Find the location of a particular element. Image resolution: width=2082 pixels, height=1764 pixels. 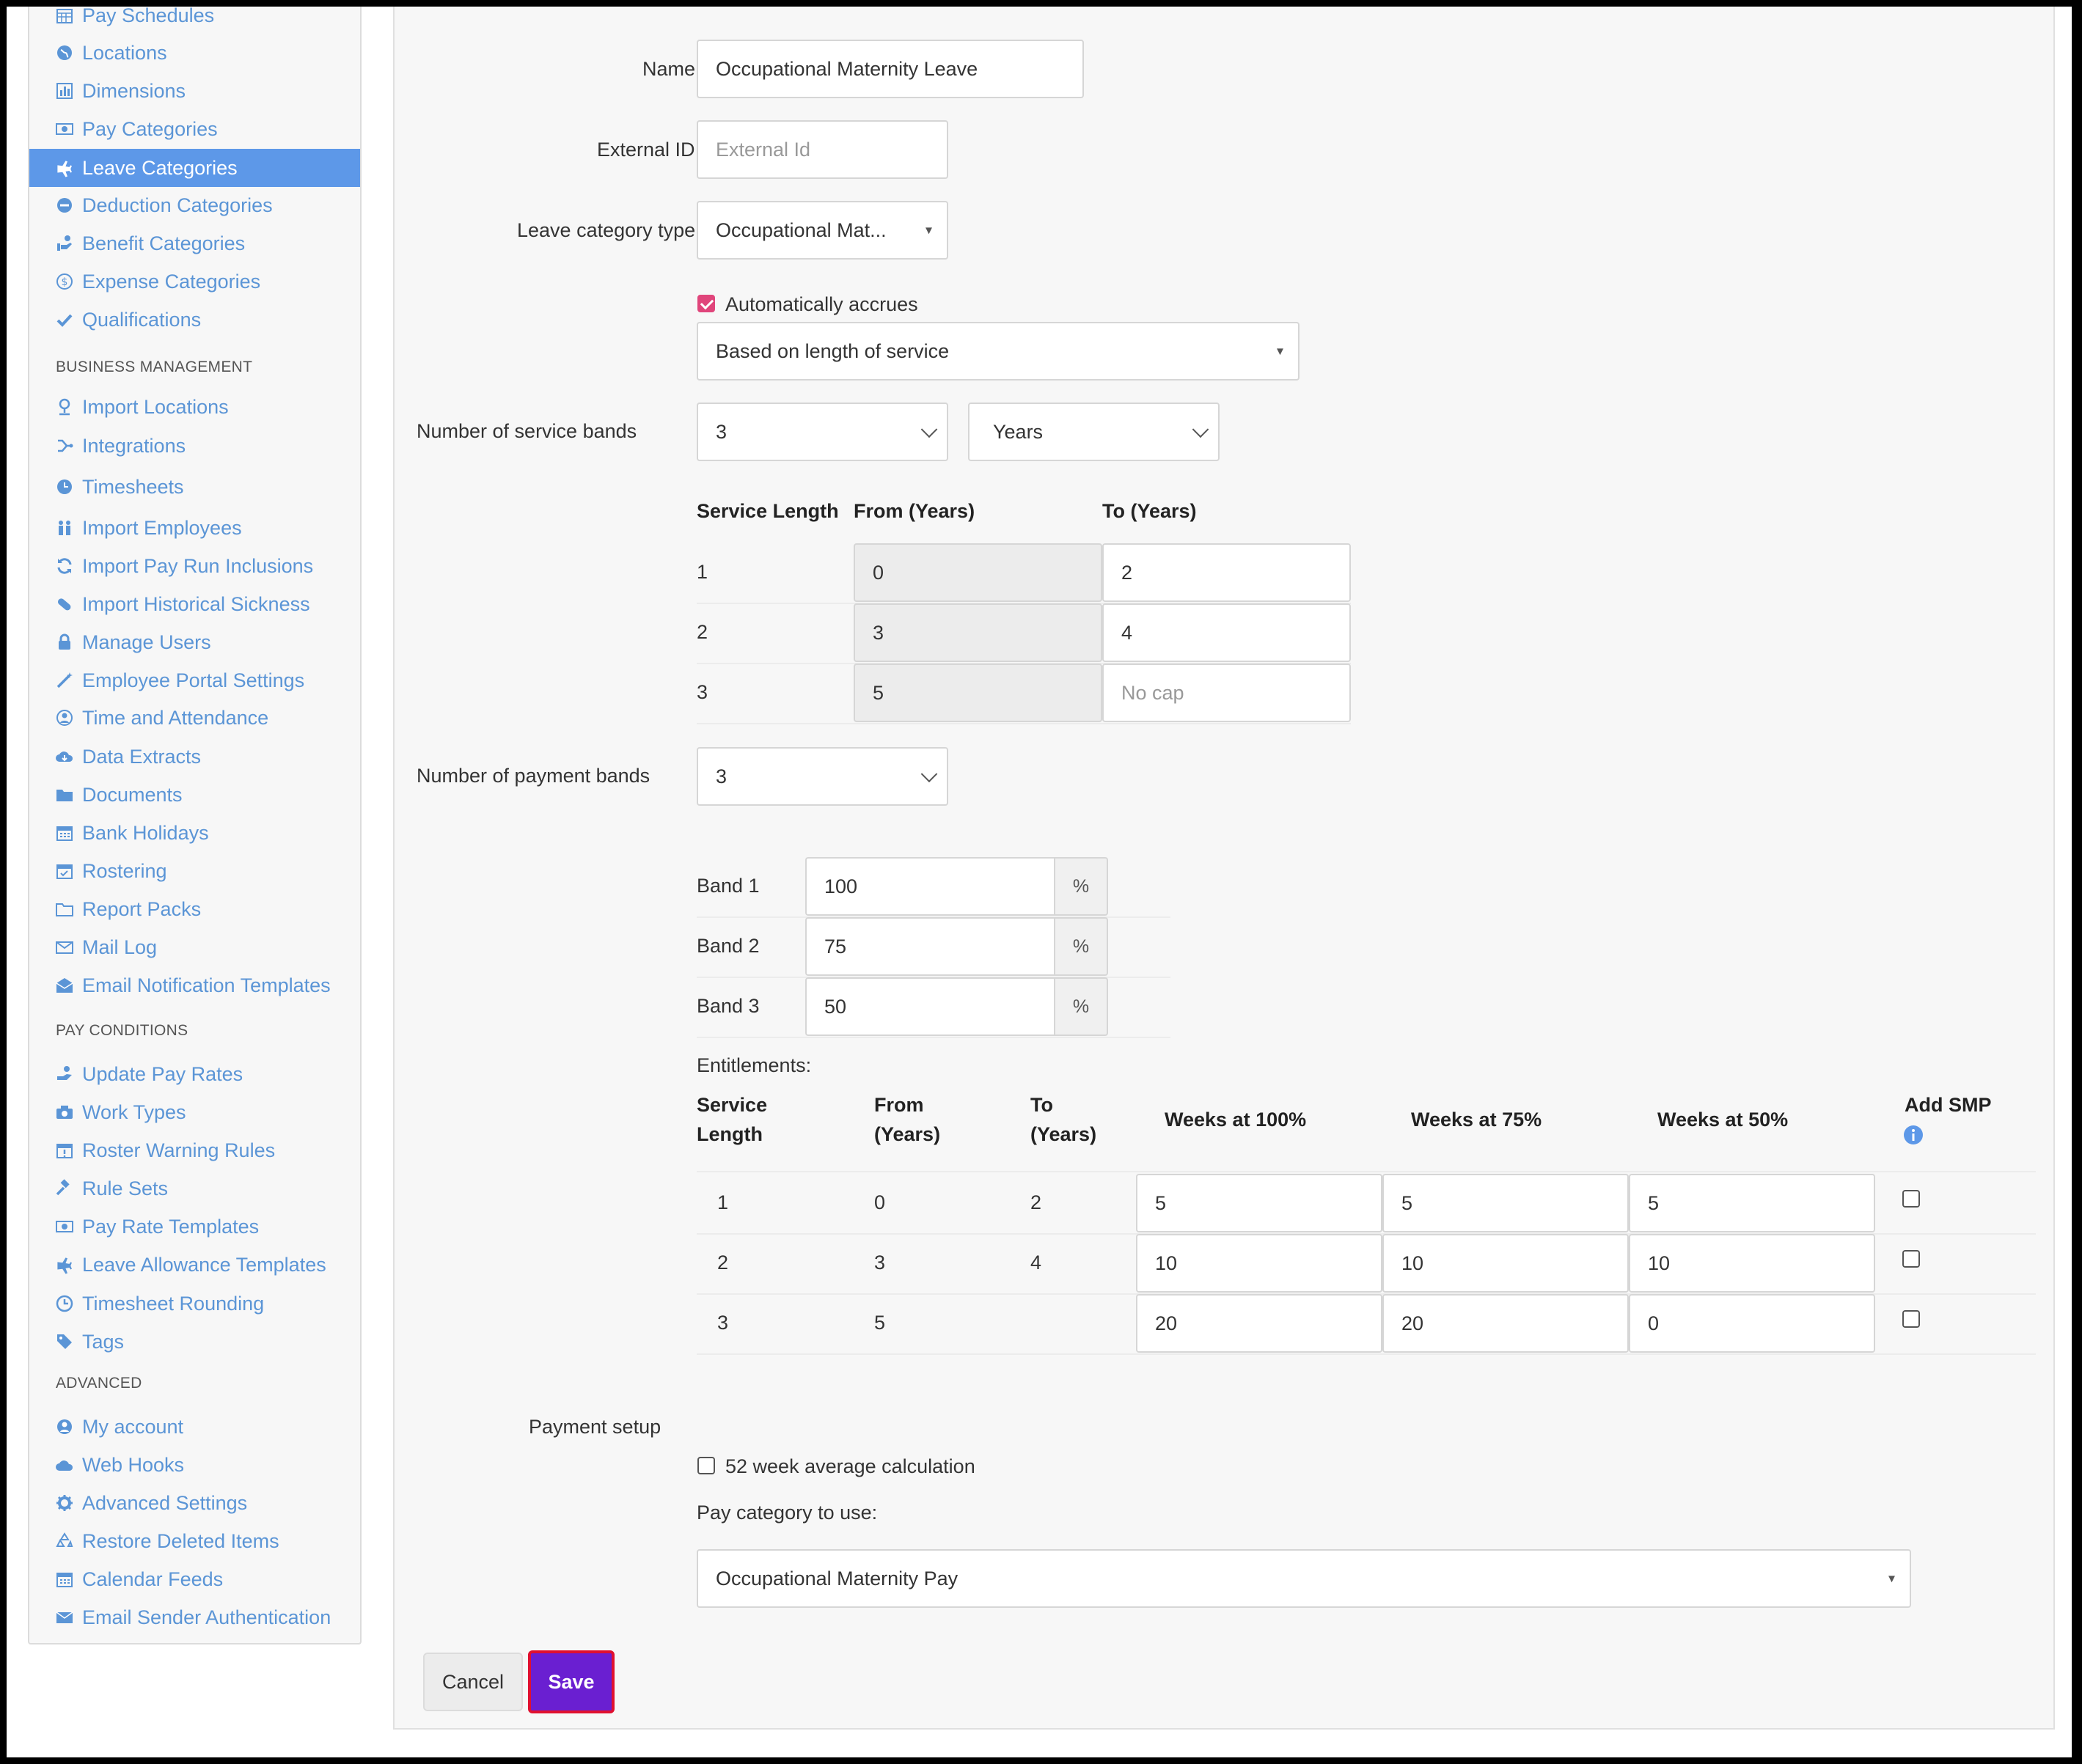

sidebar-item-import-employees: Import Employees is located at coordinates (194, 528).